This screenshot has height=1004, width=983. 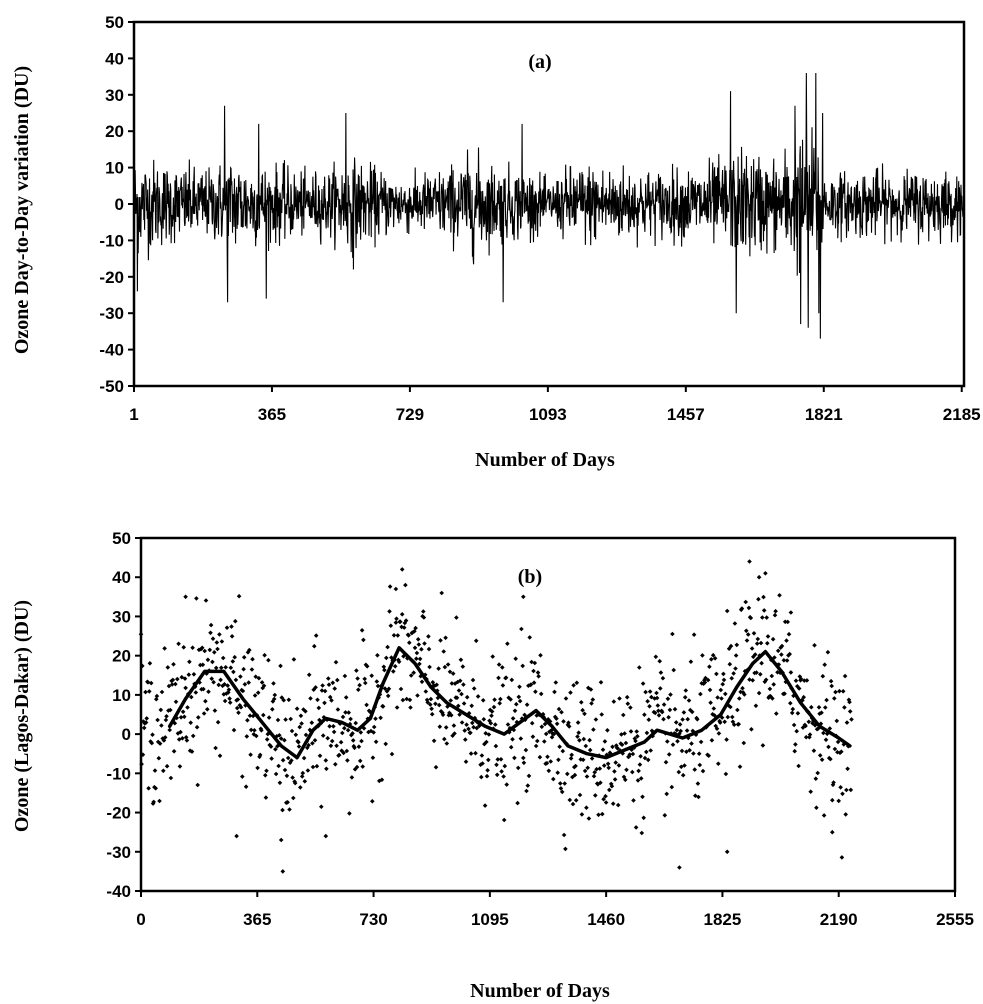 I want to click on panel-b-x-ticks: 0 365 730 1095 1460 1825 2190 2555, so click(x=555, y=910).